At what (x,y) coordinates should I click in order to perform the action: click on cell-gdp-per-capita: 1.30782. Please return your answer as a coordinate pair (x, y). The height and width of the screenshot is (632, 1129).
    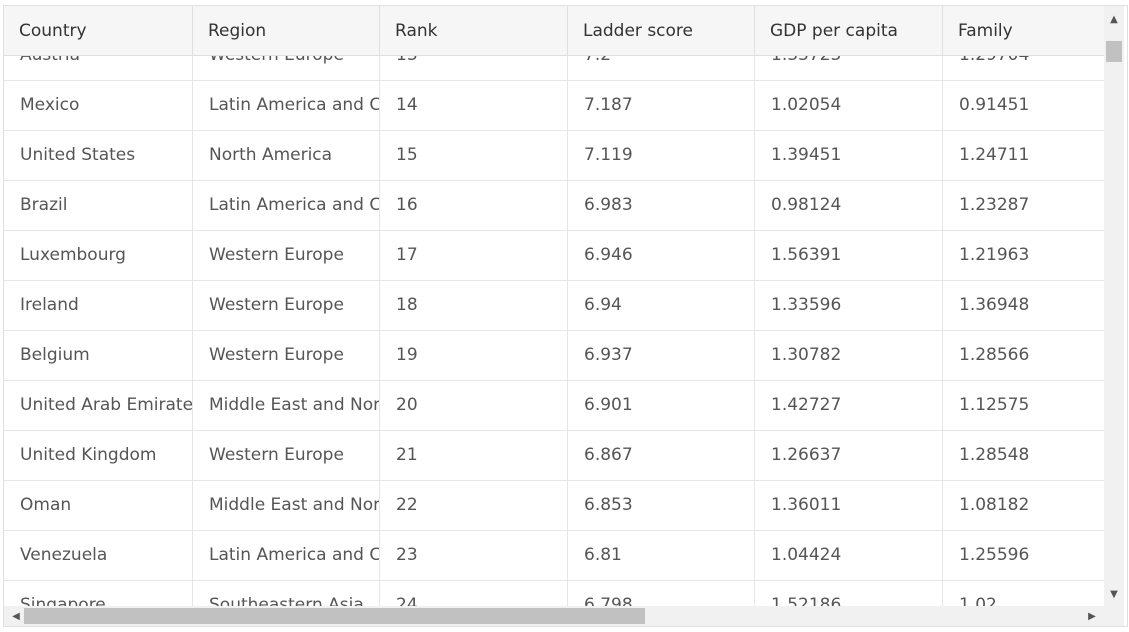
    Looking at the image, I should click on (849, 356).